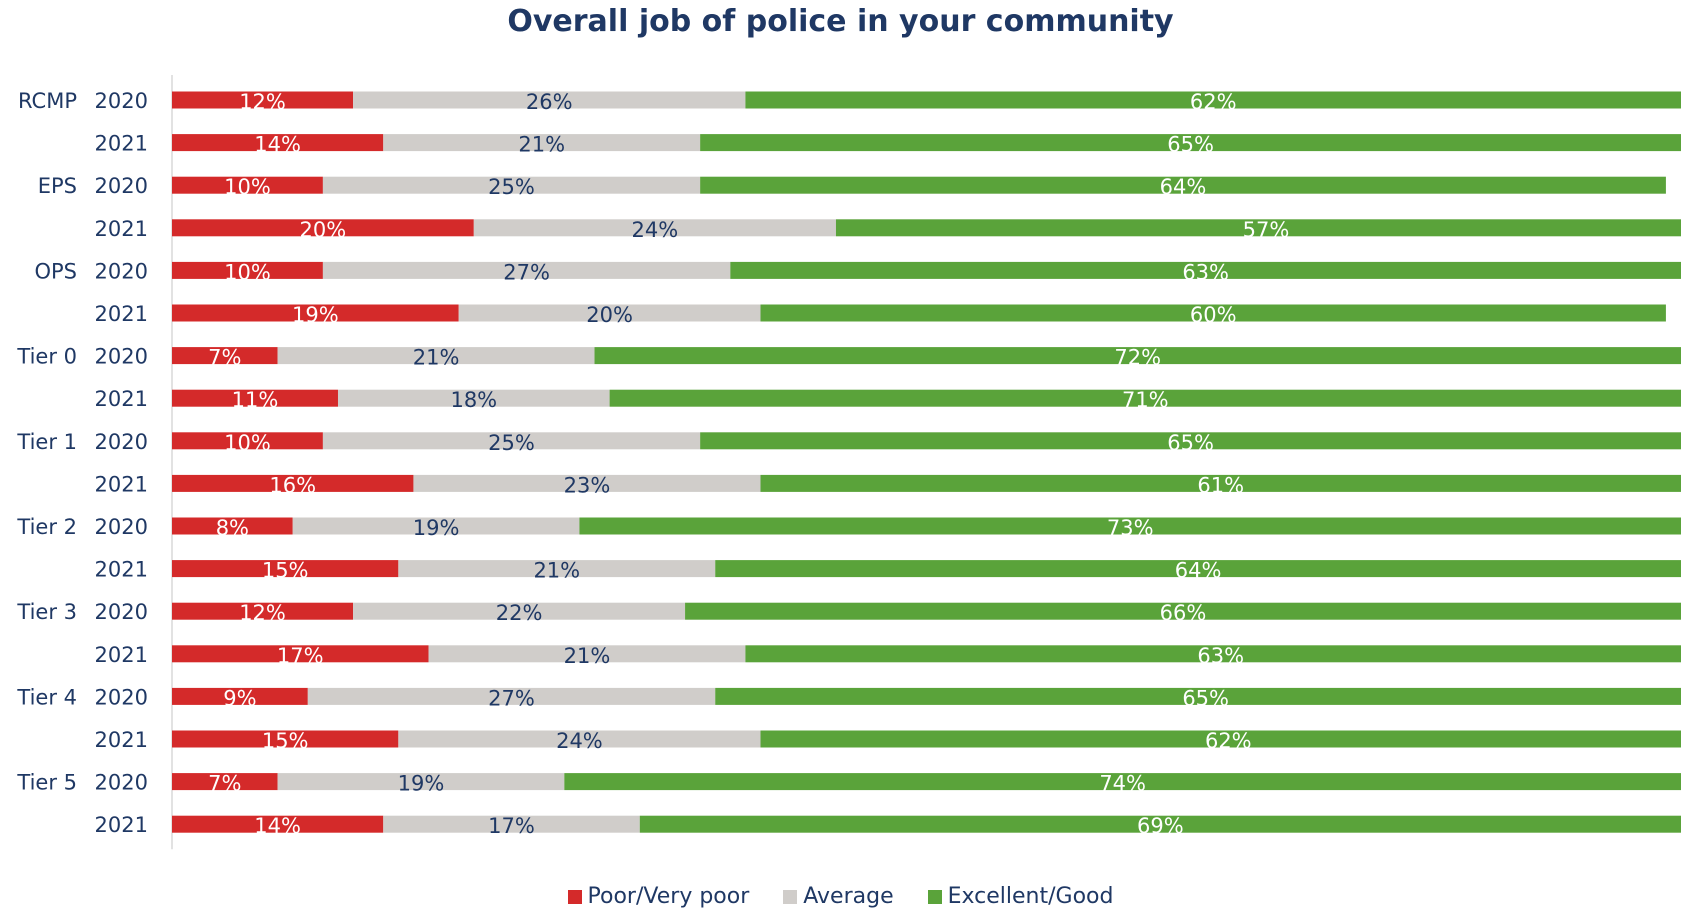  I want to click on legend: Poor/Very poor Average Excellent/Good, so click(840, 896).